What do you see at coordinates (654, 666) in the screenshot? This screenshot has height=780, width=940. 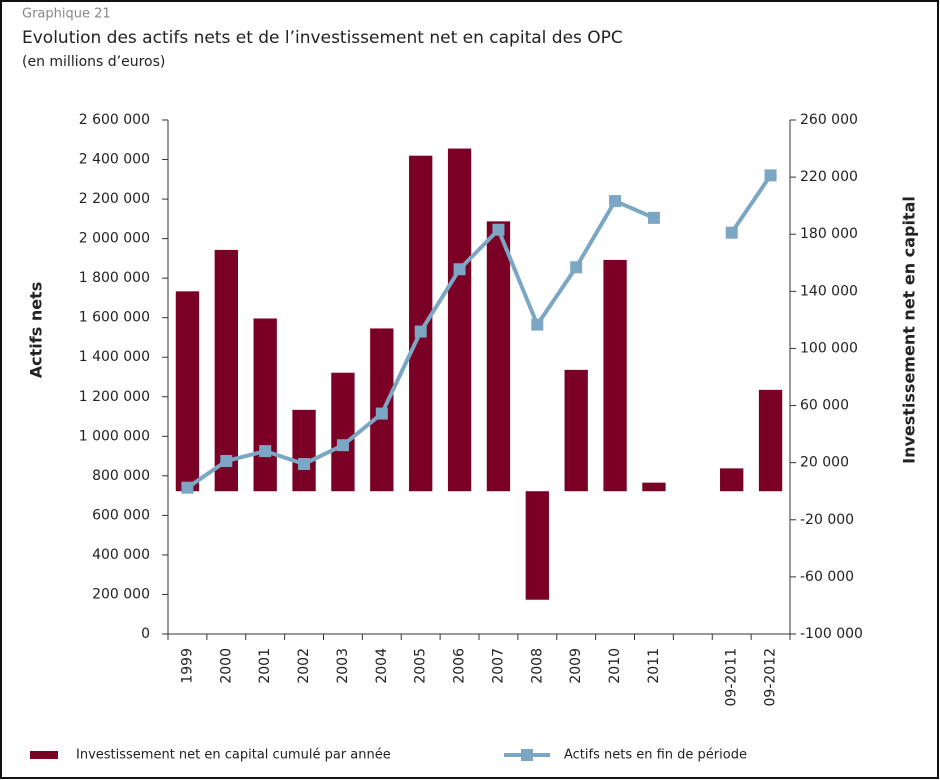 I see `x-tick-label: 2011` at bounding box center [654, 666].